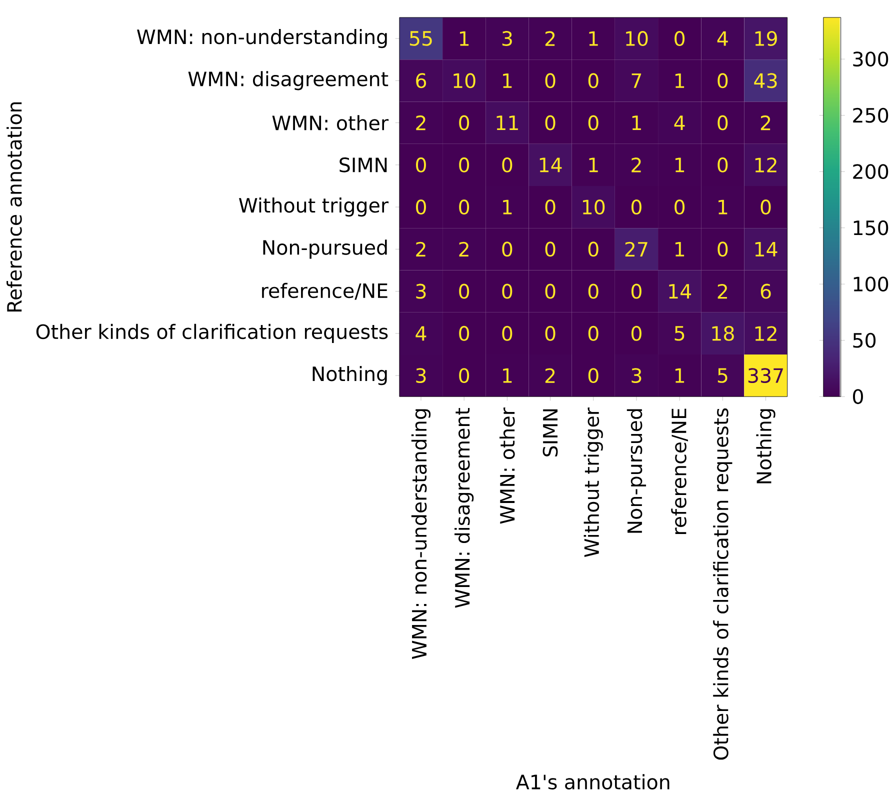 This screenshot has width=896, height=796. I want to click on y-tick-label: Other kinds of clarification requests, so click(212, 333).